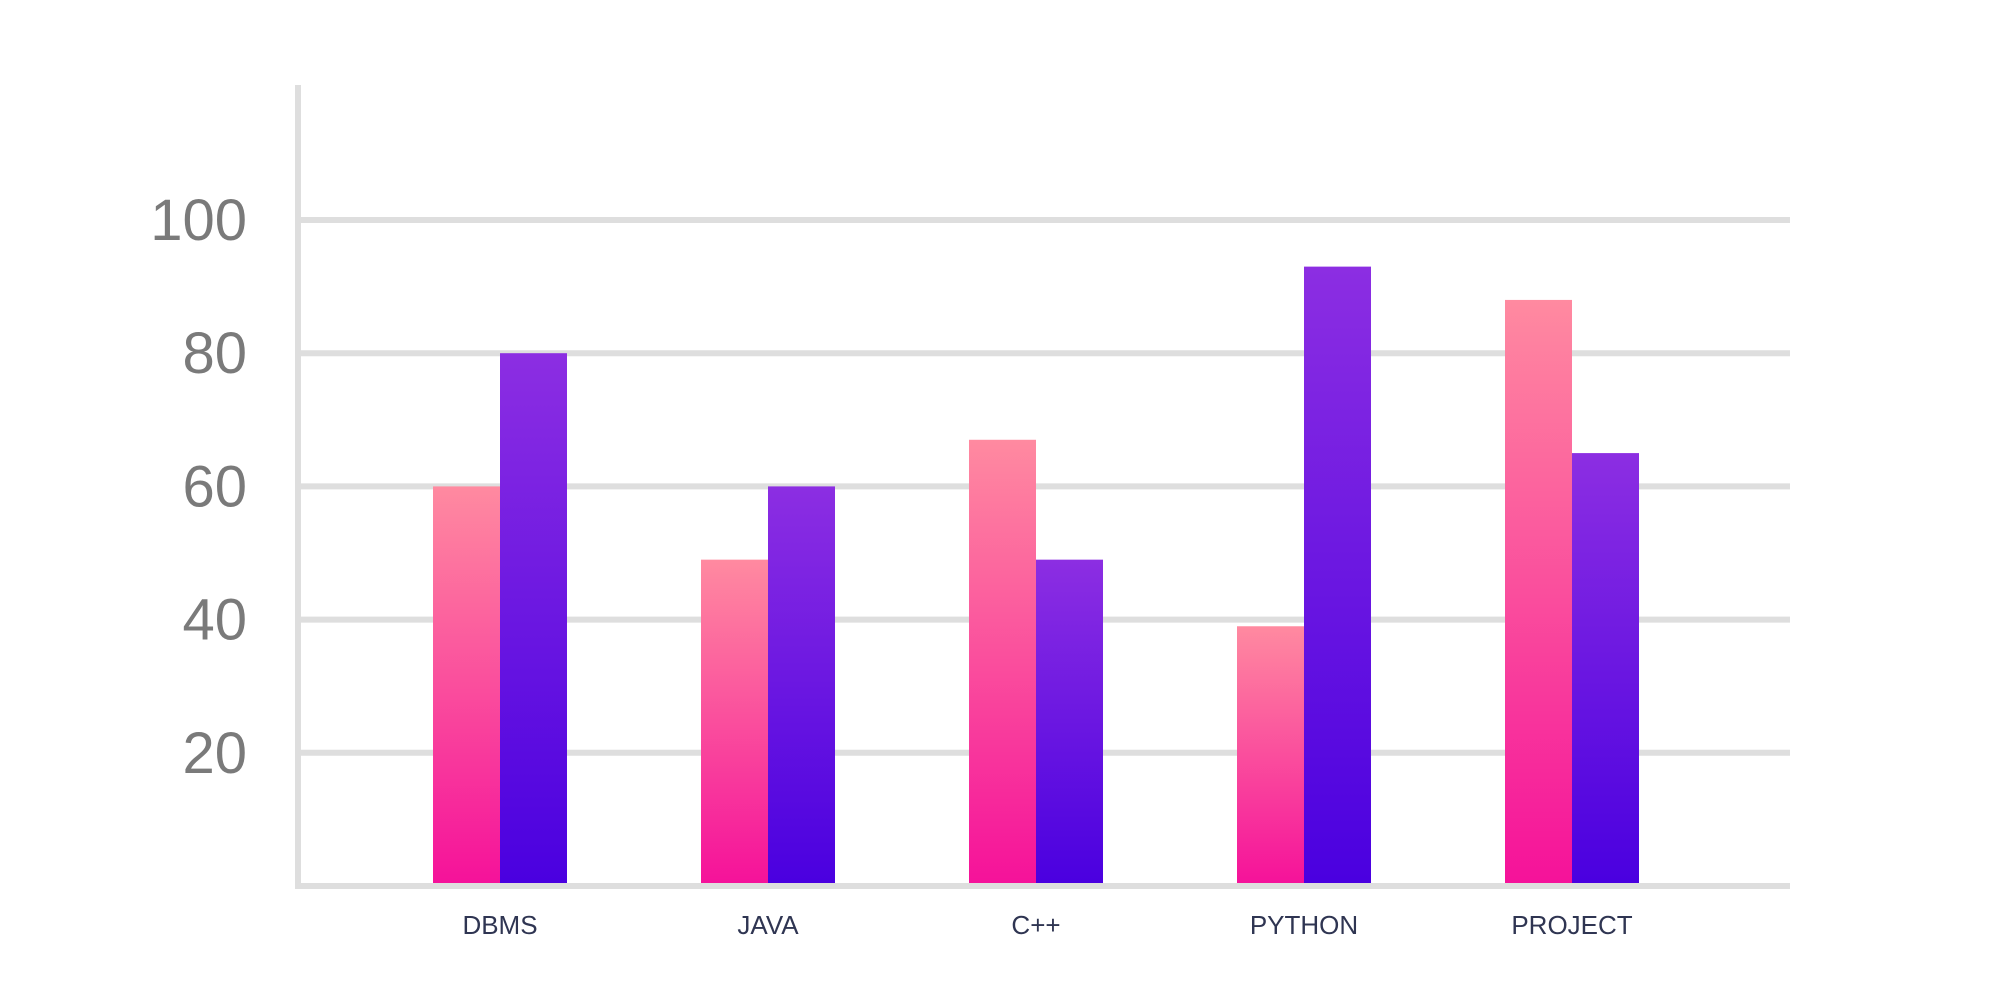  Describe the element at coordinates (214, 353) in the screenshot. I see `y-tick-label: 80` at that location.